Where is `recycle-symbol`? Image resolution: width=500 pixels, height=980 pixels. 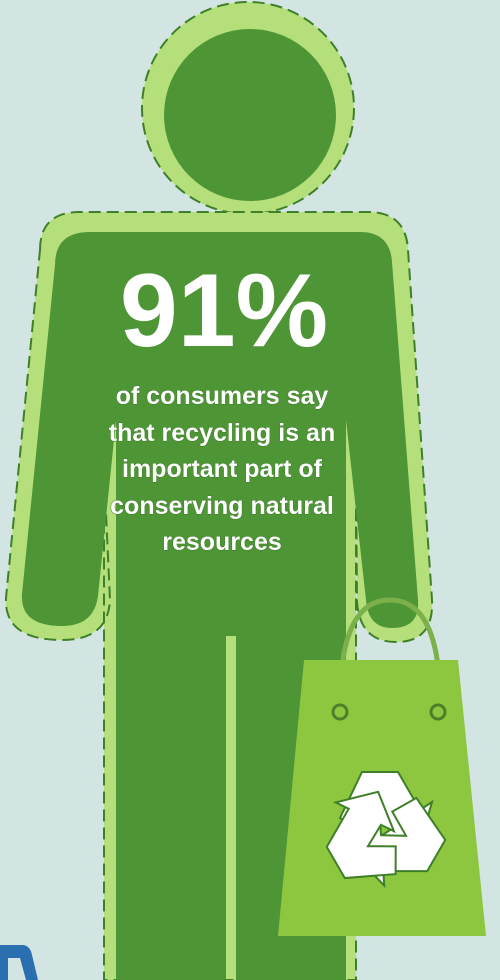 recycle-symbol is located at coordinates (386, 830).